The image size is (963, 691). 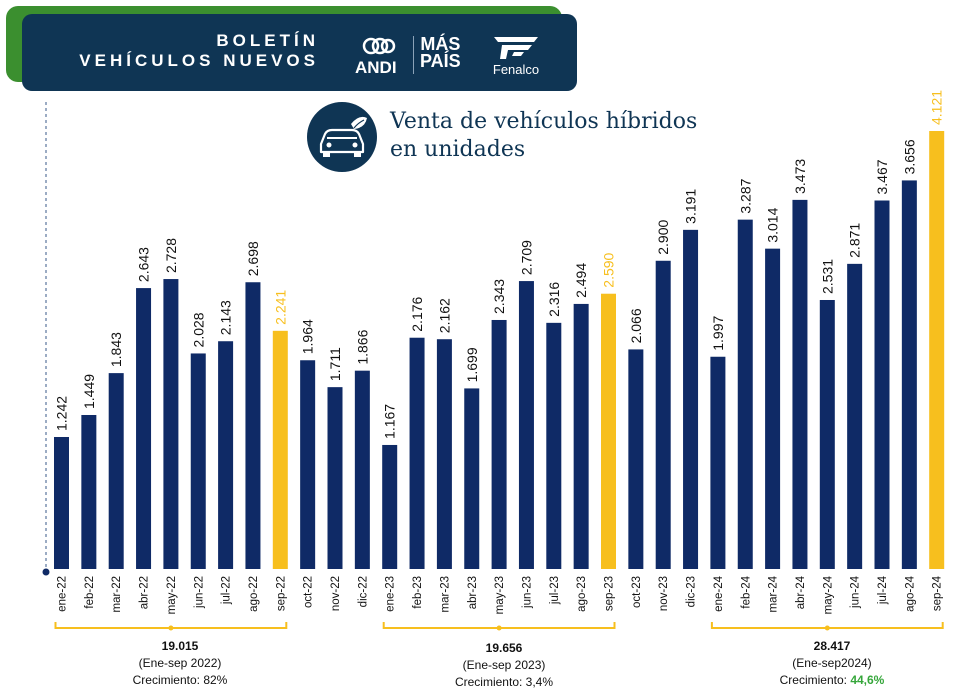 I want to click on bulletin-title-line2: VEHÍCULOS NUEVOS, so click(x=199, y=60).